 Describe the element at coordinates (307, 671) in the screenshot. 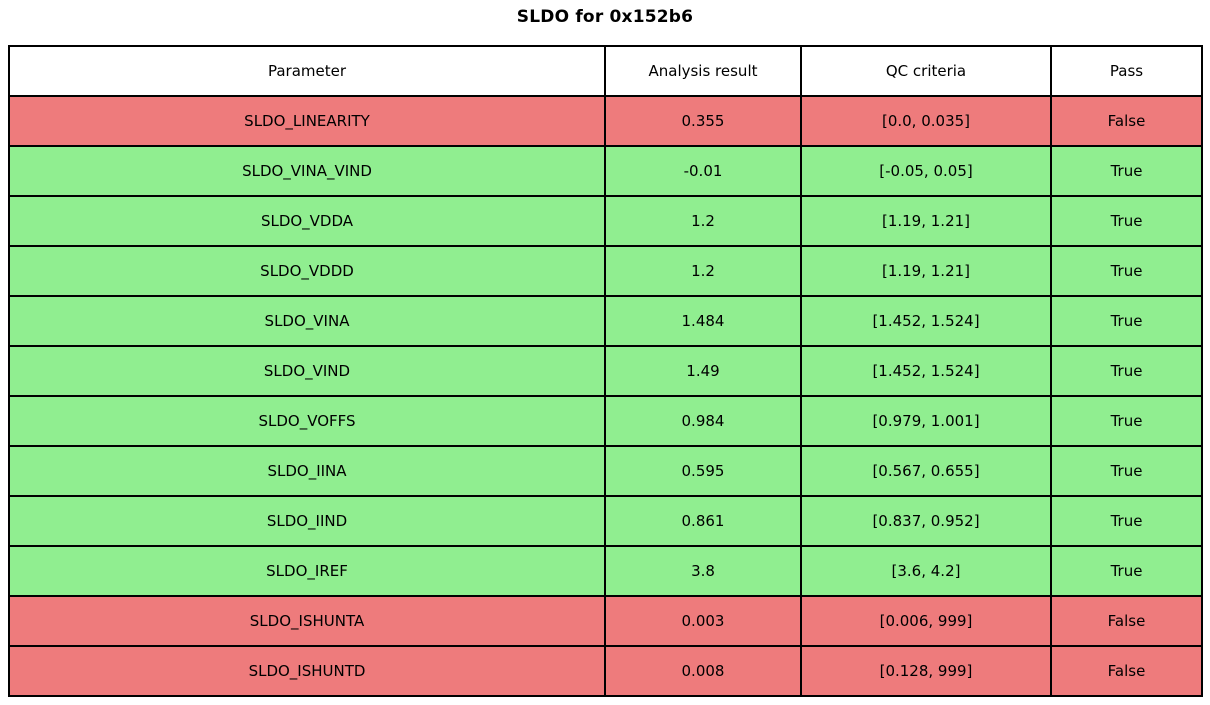

I see `cell-parameter: SLDO_ISHUNTD` at that location.